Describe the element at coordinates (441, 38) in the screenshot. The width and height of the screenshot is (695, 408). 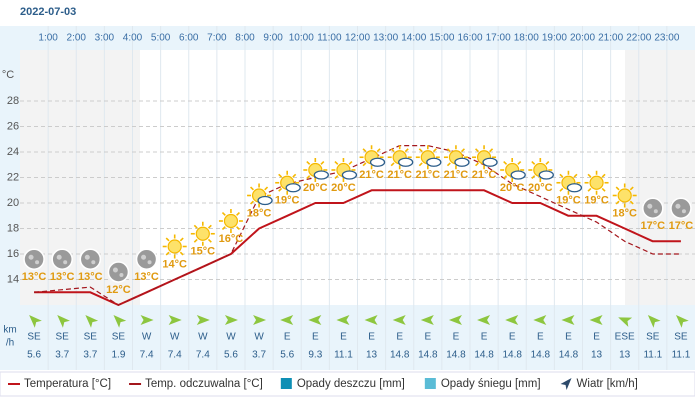
I see `hour-label: 15:00` at that location.